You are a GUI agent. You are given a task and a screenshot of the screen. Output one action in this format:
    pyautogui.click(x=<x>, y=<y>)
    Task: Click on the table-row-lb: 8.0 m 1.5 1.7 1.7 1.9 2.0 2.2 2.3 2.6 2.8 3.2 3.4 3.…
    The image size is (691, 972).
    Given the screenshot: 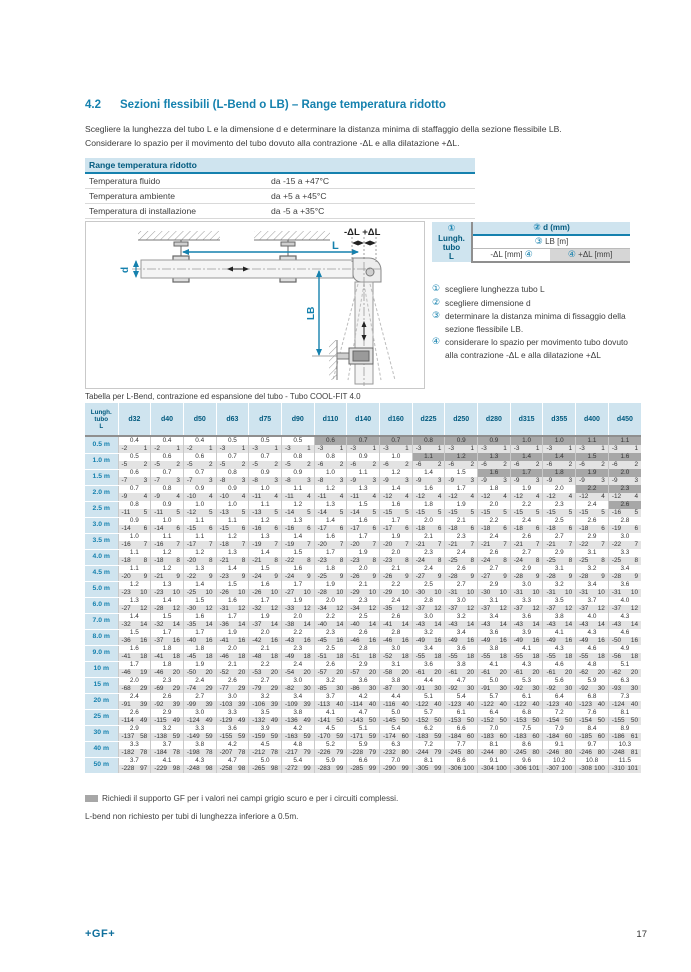 What is the action you would take?
    pyautogui.click(x=363, y=637)
    